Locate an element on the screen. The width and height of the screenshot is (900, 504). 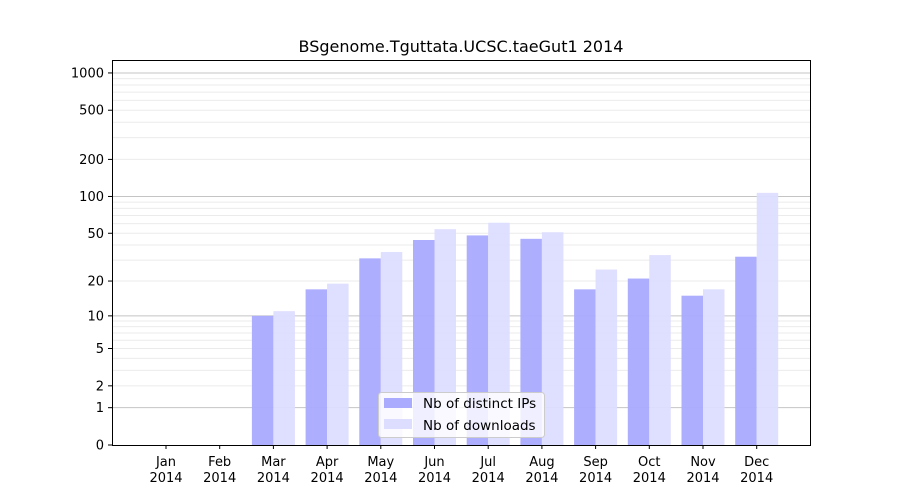
x-tick-label-month: Mar is located at coordinates (273, 462).